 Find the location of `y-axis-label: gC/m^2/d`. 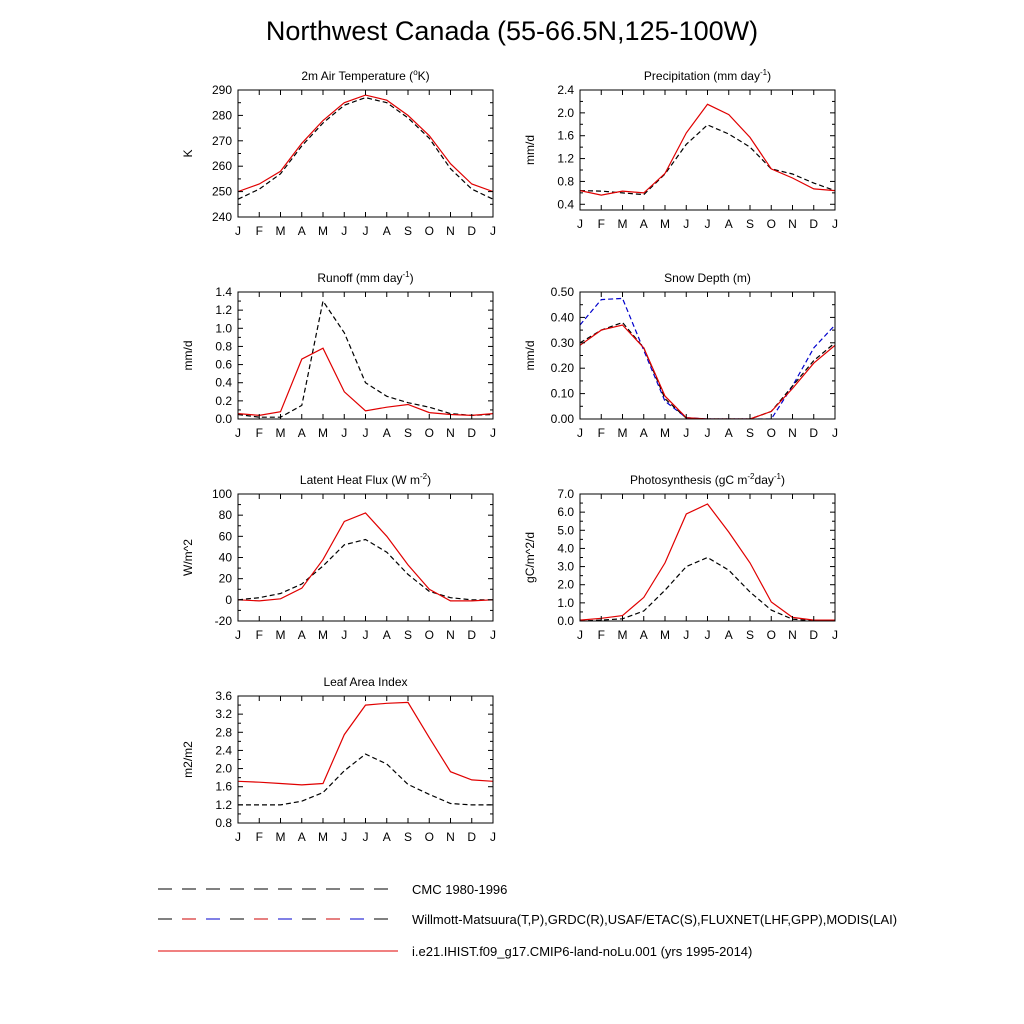

y-axis-label: gC/m^2/d is located at coordinates (530, 557).